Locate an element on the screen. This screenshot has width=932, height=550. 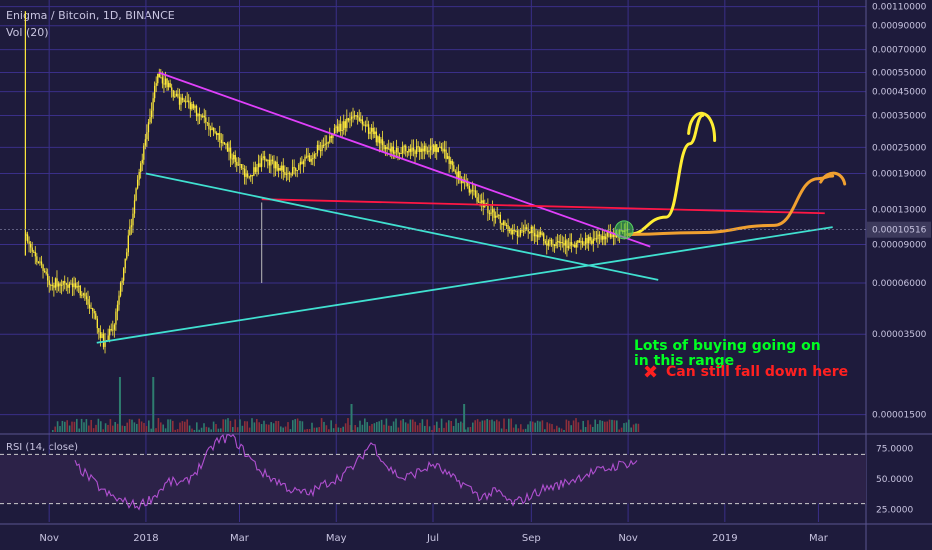
volume-label: Vol (20) is located at coordinates (27, 32).